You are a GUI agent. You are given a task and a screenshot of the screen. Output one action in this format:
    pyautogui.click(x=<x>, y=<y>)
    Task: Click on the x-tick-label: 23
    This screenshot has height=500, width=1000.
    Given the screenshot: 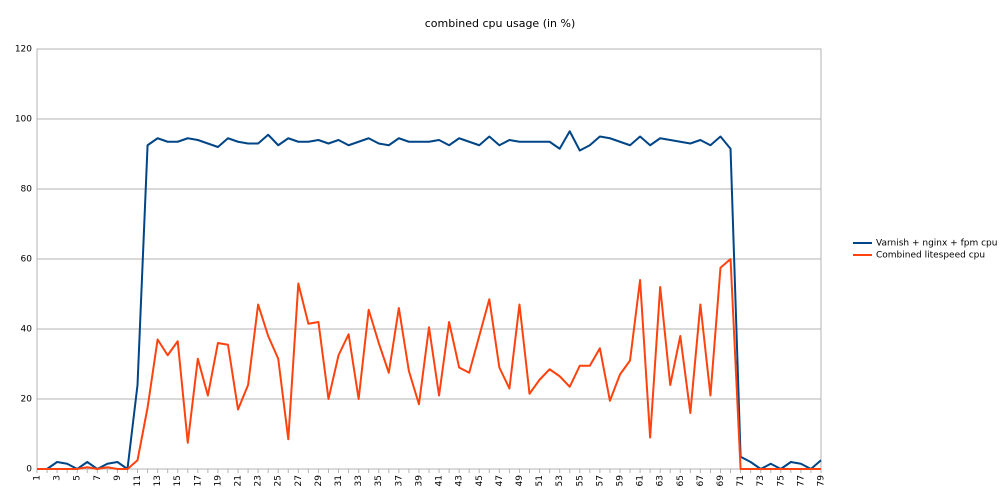 What is the action you would take?
    pyautogui.click(x=259, y=480)
    